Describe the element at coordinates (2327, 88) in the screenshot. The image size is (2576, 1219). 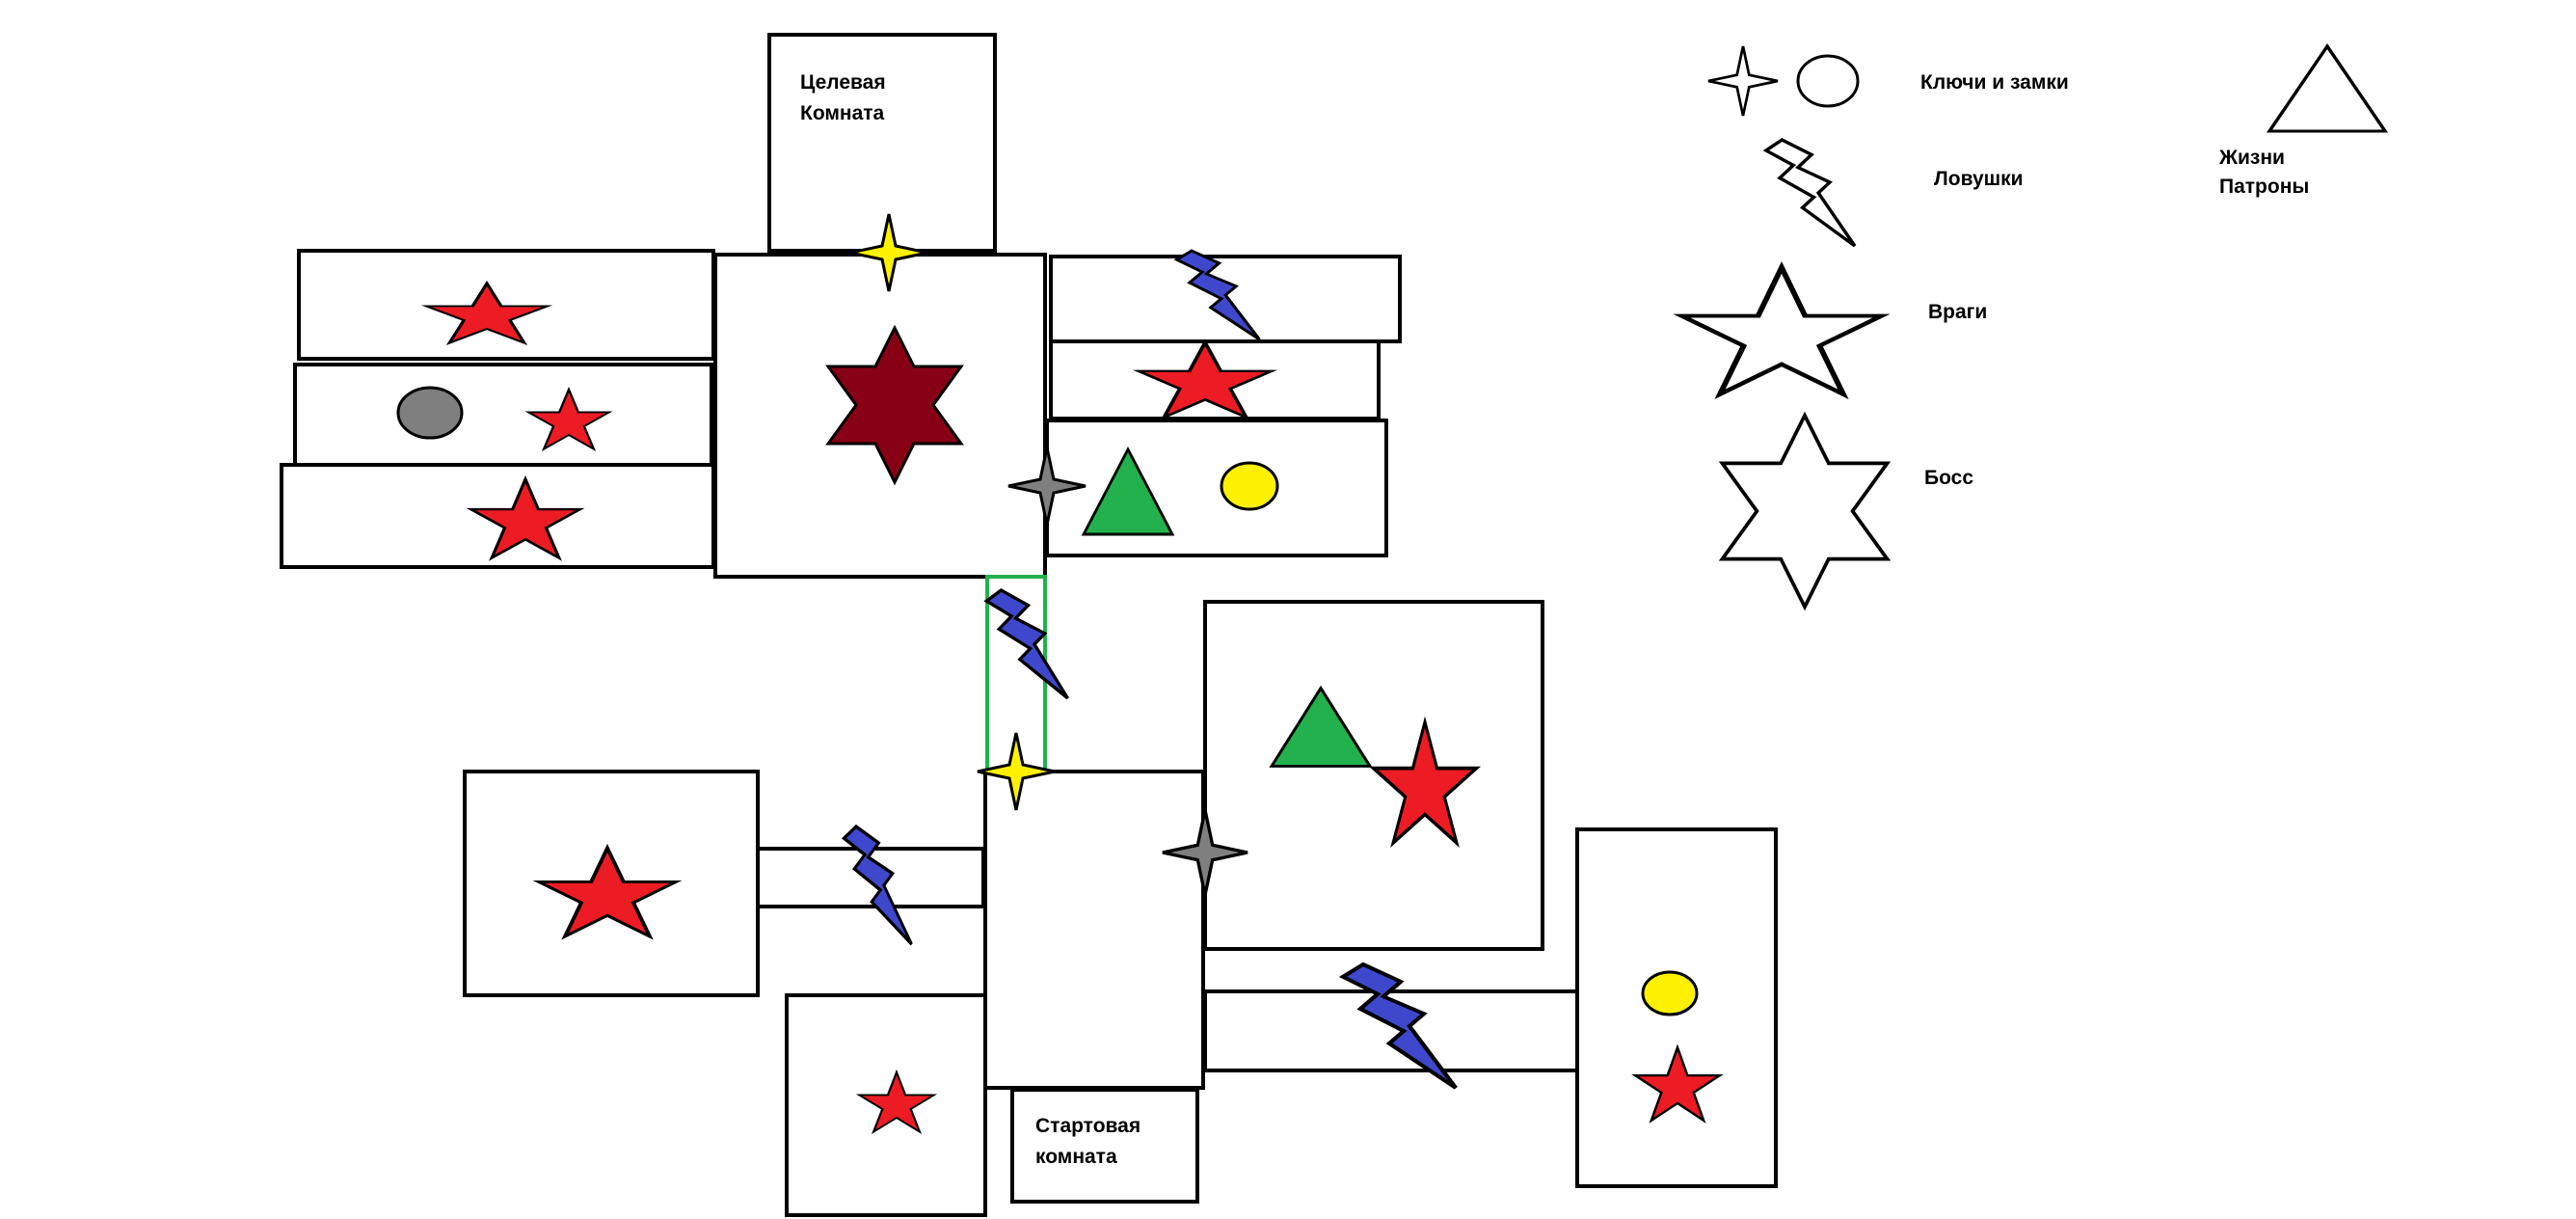
I see `legend-pickup-icon` at that location.